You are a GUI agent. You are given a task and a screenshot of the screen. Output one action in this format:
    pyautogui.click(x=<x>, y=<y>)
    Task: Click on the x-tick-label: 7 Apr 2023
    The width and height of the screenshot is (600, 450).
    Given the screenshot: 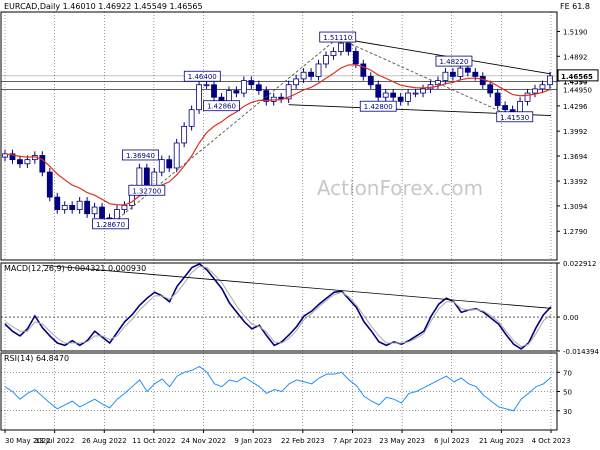 What is the action you would take?
    pyautogui.click(x=352, y=441)
    